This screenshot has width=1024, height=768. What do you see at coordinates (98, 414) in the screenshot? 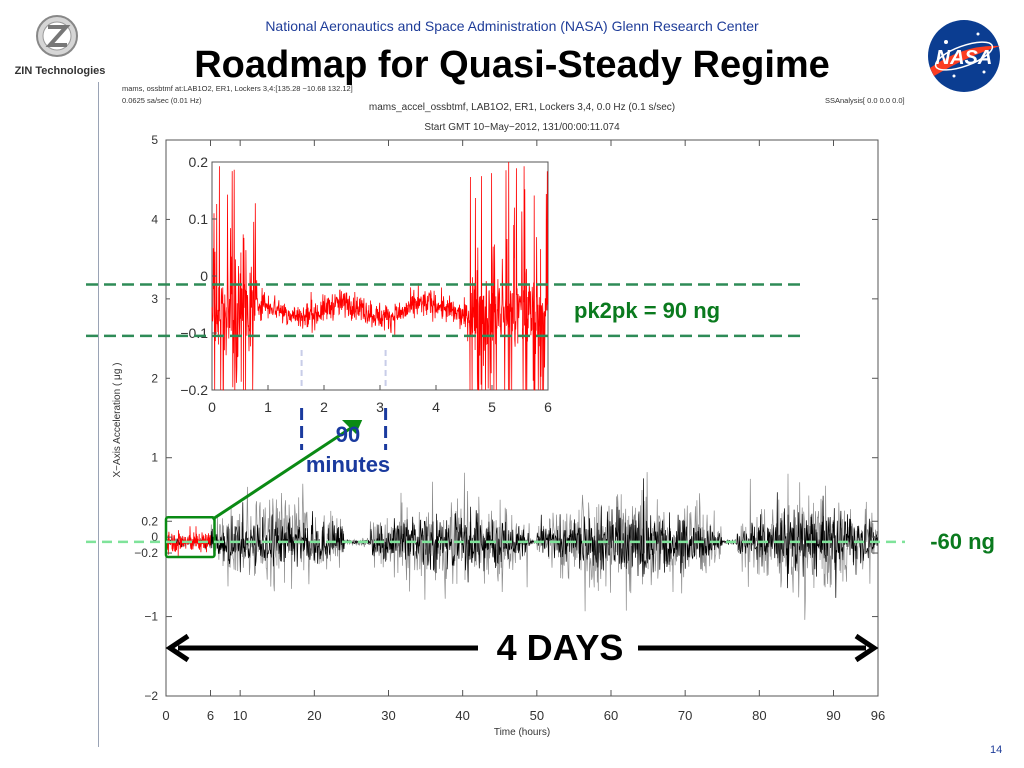
I see `left-rule-divider` at bounding box center [98, 414].